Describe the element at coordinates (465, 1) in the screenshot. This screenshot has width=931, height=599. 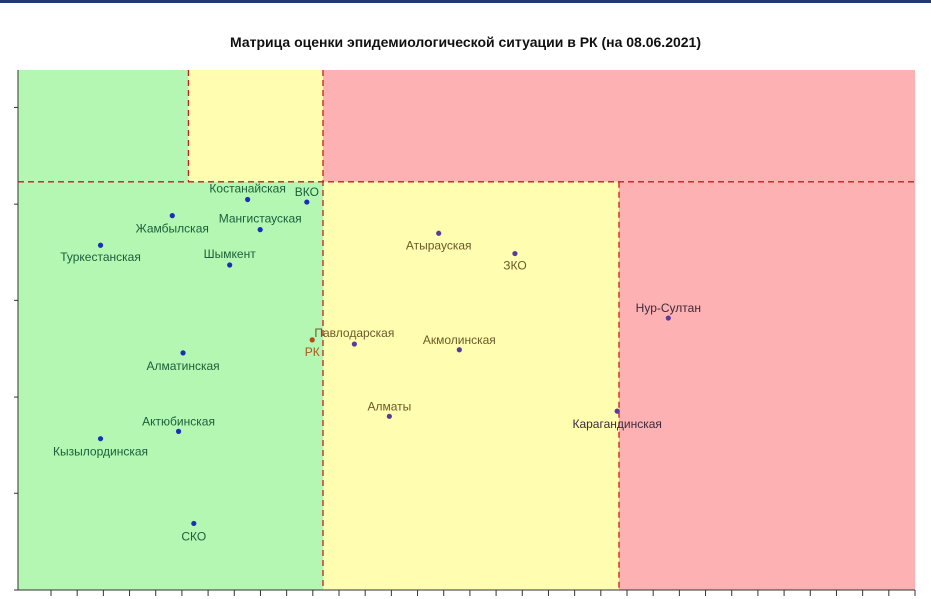
I see `top-border` at that location.